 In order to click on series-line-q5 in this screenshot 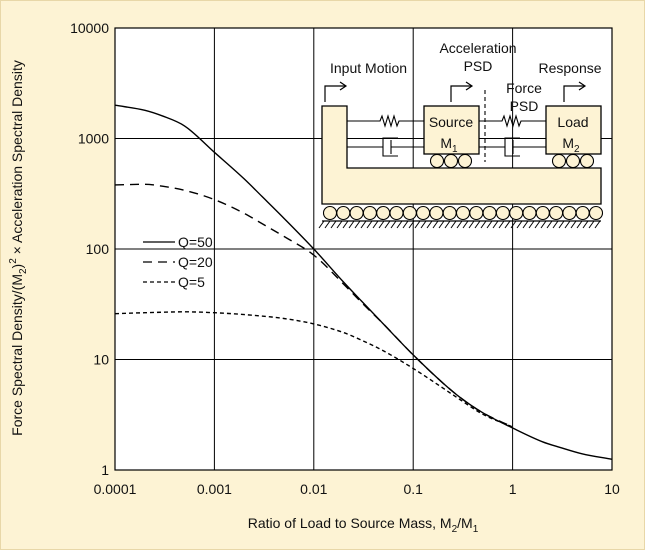, I will do `click(313, 369)`.